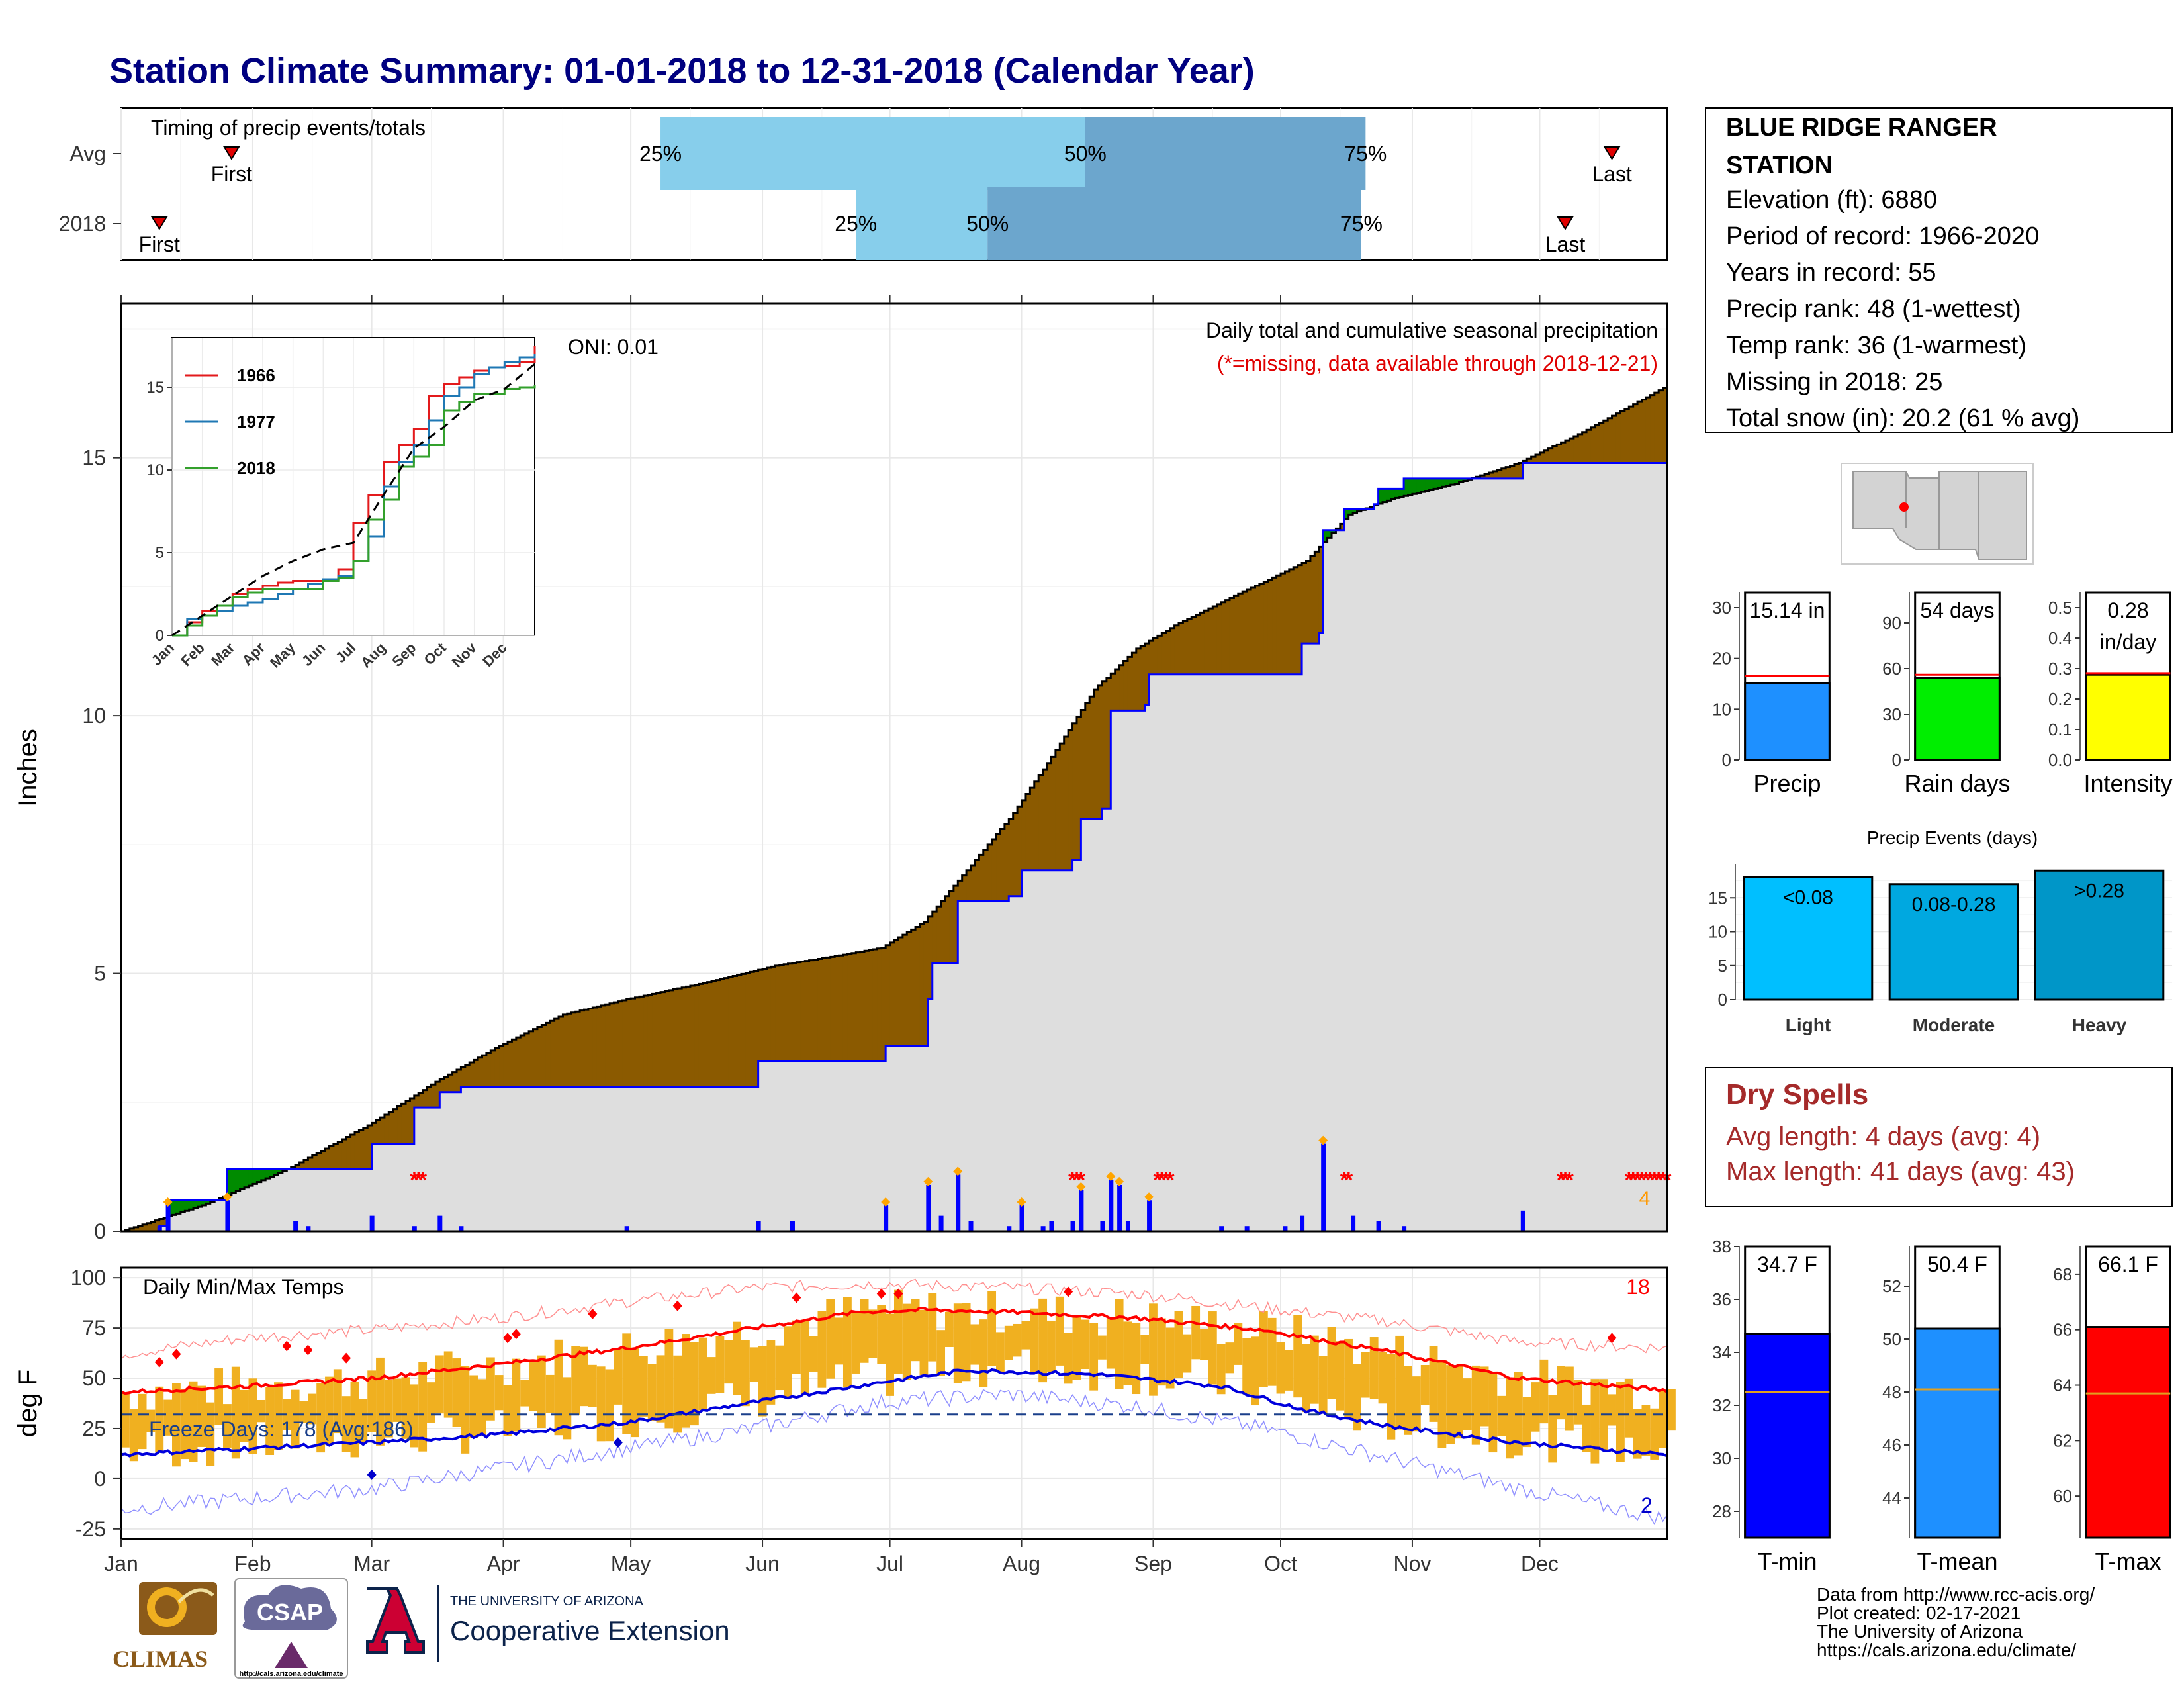 The width and height of the screenshot is (2184, 1688). What do you see at coordinates (1721, 1511) in the screenshot?
I see `summary-y-tick-label: 28` at bounding box center [1721, 1511].